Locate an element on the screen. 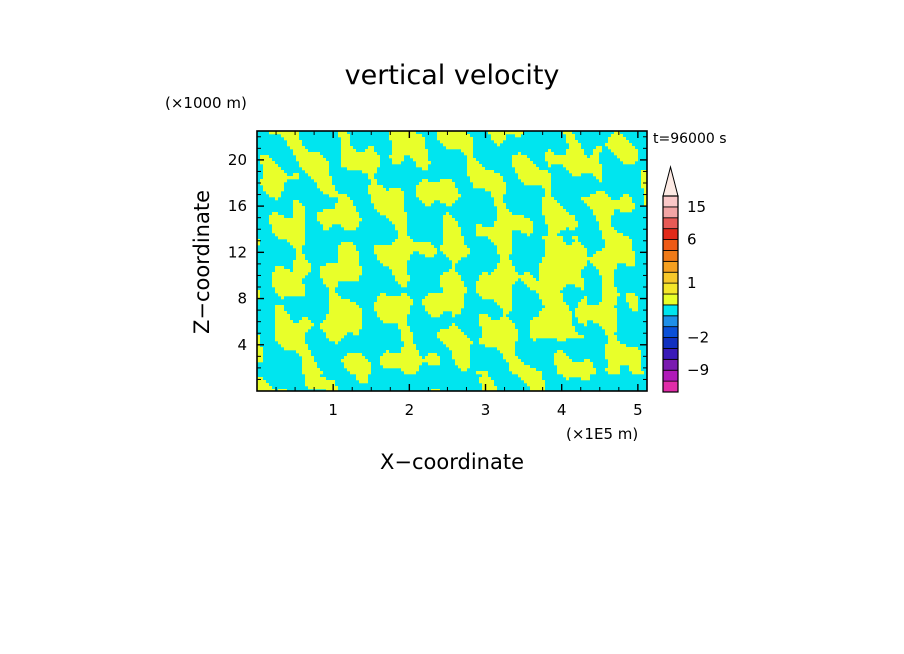 Image resolution: width=904 pixels, height=654 pixels. x-unit-label: (×1E5 m) is located at coordinates (602, 434).